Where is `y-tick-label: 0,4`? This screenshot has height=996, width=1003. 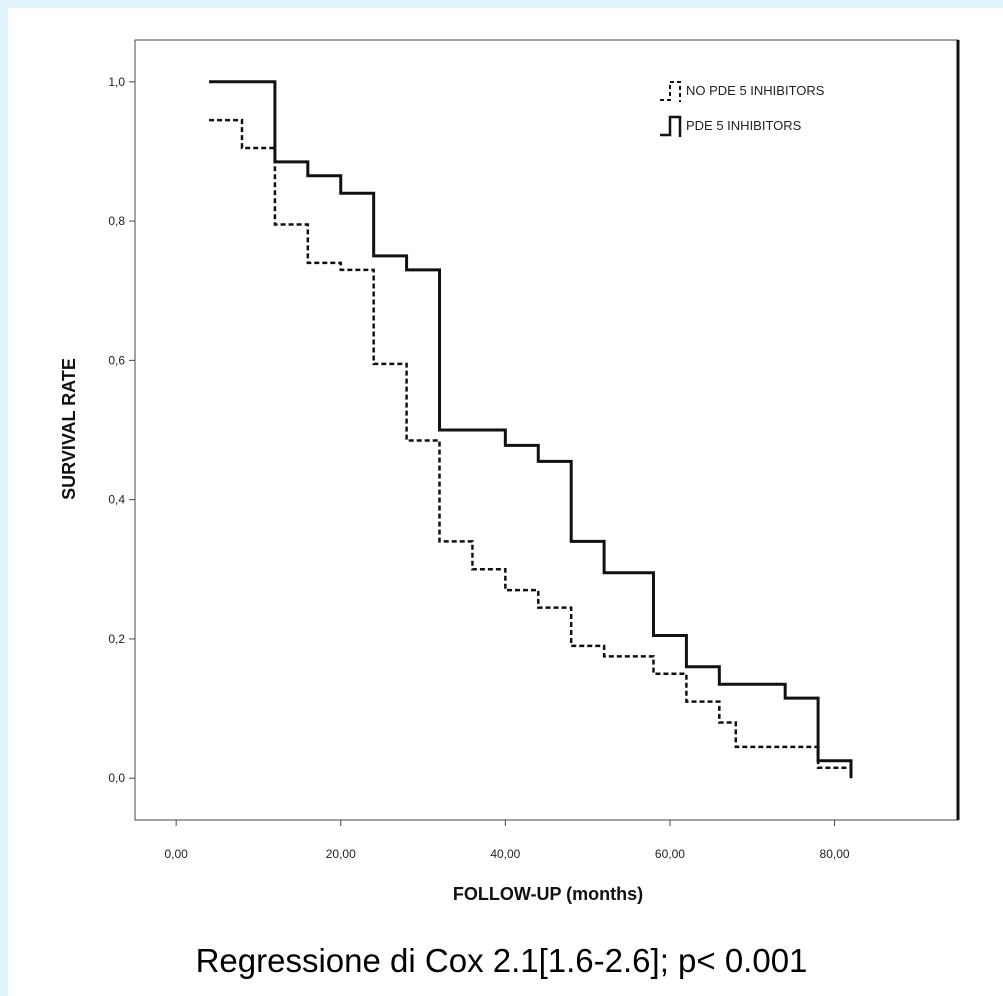 y-tick-label: 0,4 is located at coordinates (116, 500).